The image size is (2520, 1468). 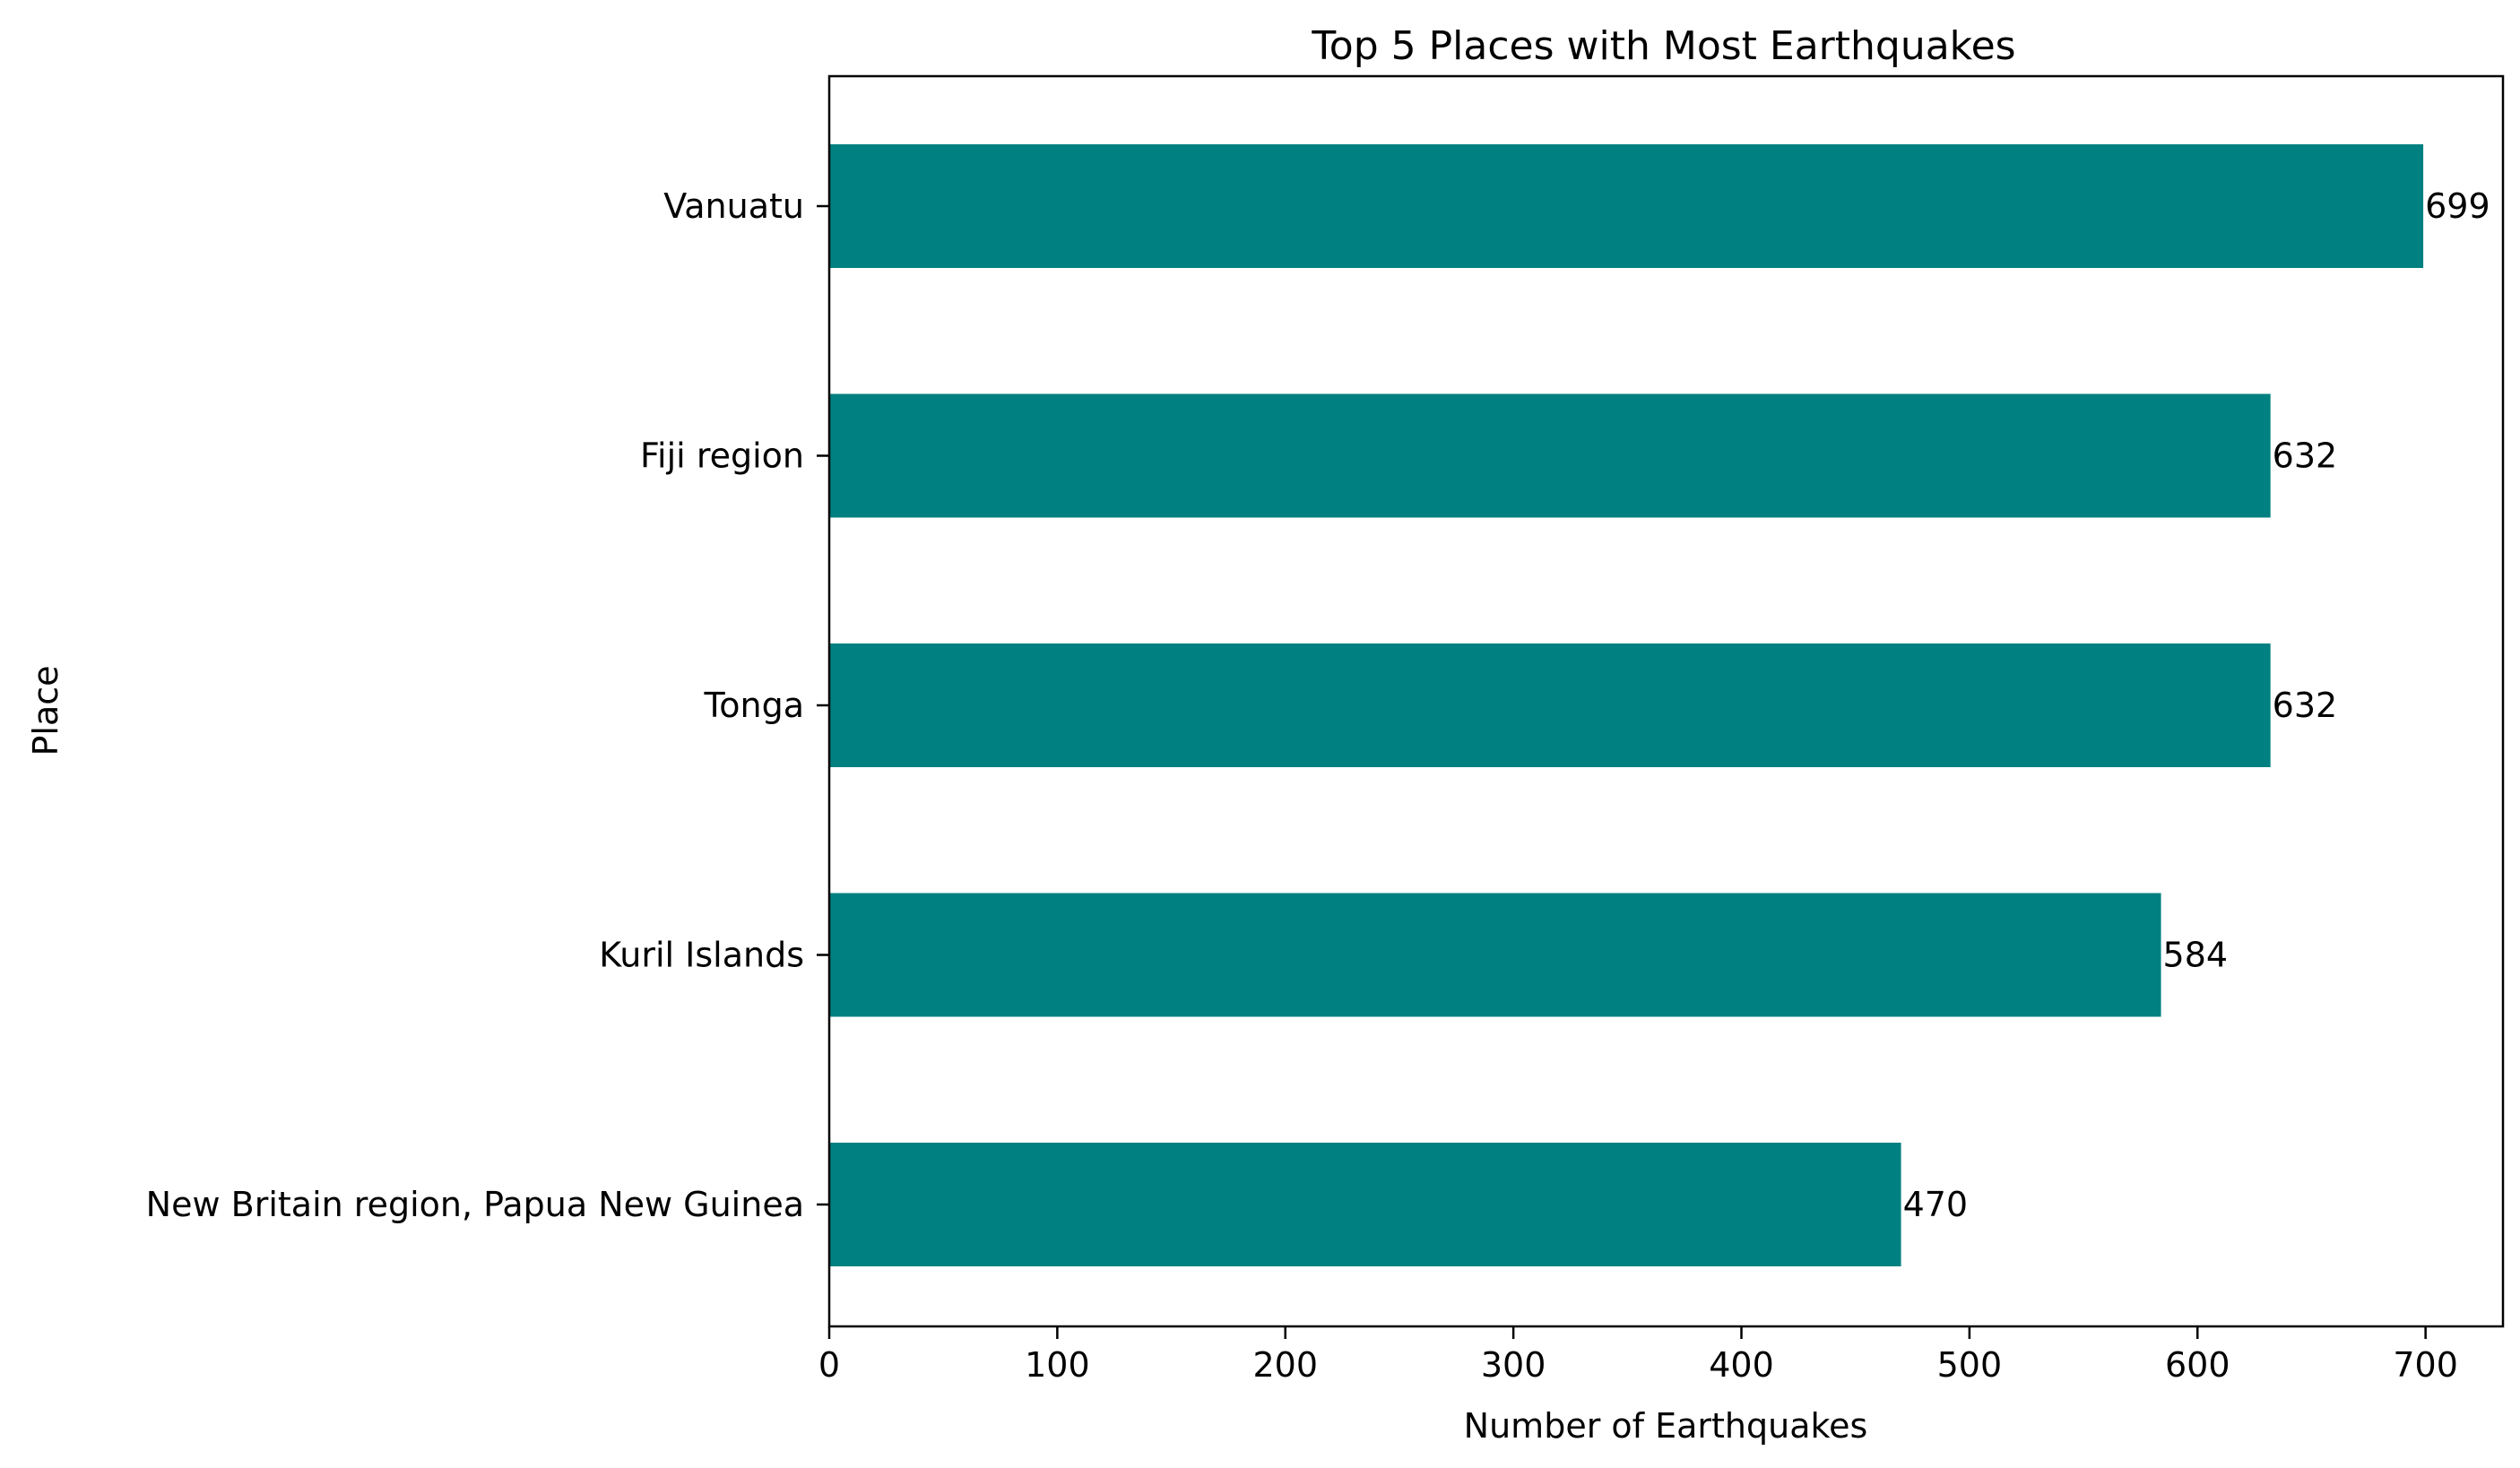 I want to click on chart-title: Top 5 Places with Most Earthquakes, so click(x=1663, y=46).